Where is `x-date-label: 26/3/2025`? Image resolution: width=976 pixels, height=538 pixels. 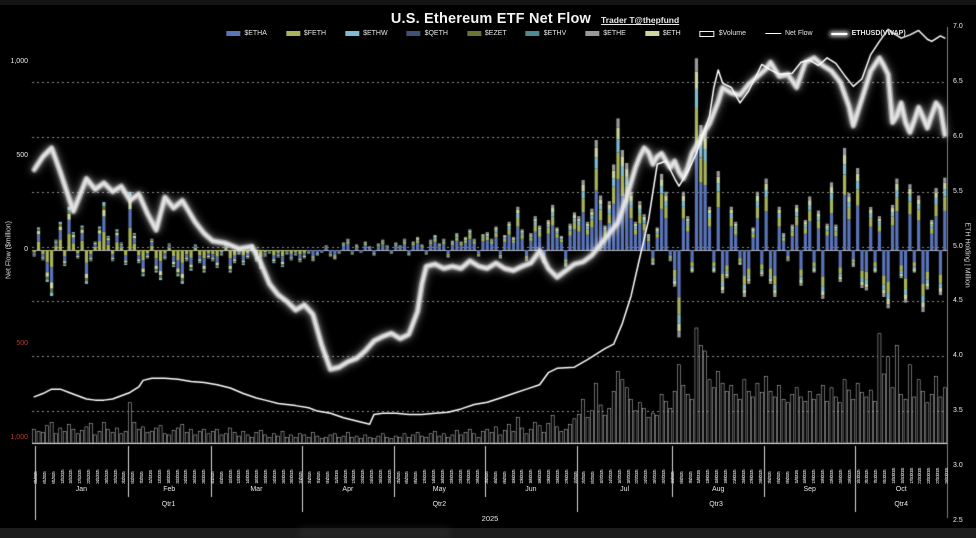
x-date-label: 26/3/2025 is located at coordinates (283, 476).